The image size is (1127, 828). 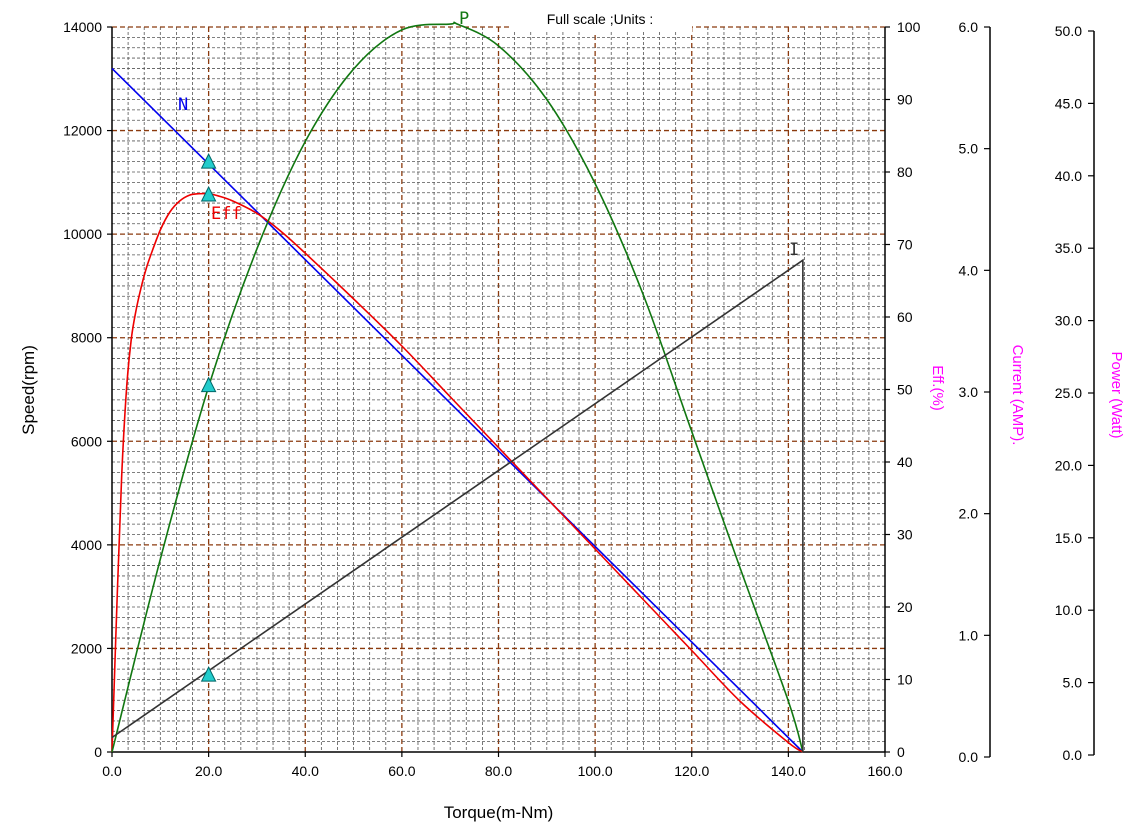 I want to click on x-tick-label: 120.0, so click(x=691, y=771).